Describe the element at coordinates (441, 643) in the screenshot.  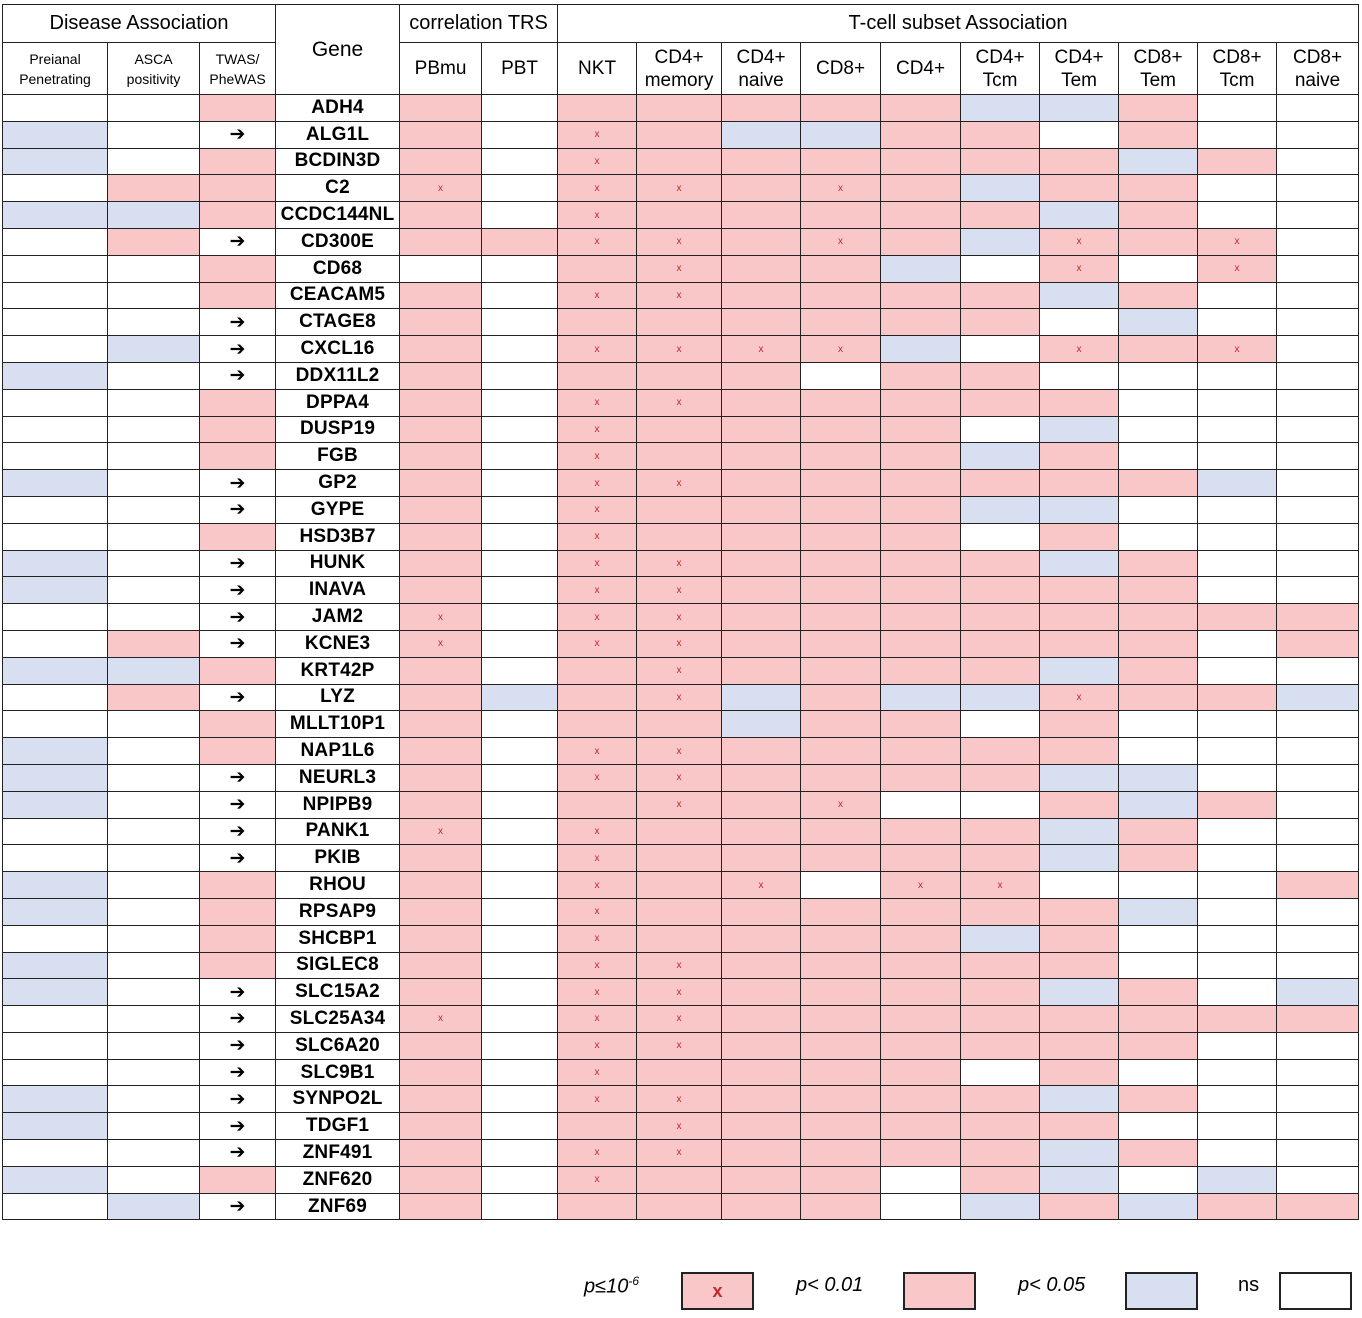
I see `cell-pbmu: x` at that location.